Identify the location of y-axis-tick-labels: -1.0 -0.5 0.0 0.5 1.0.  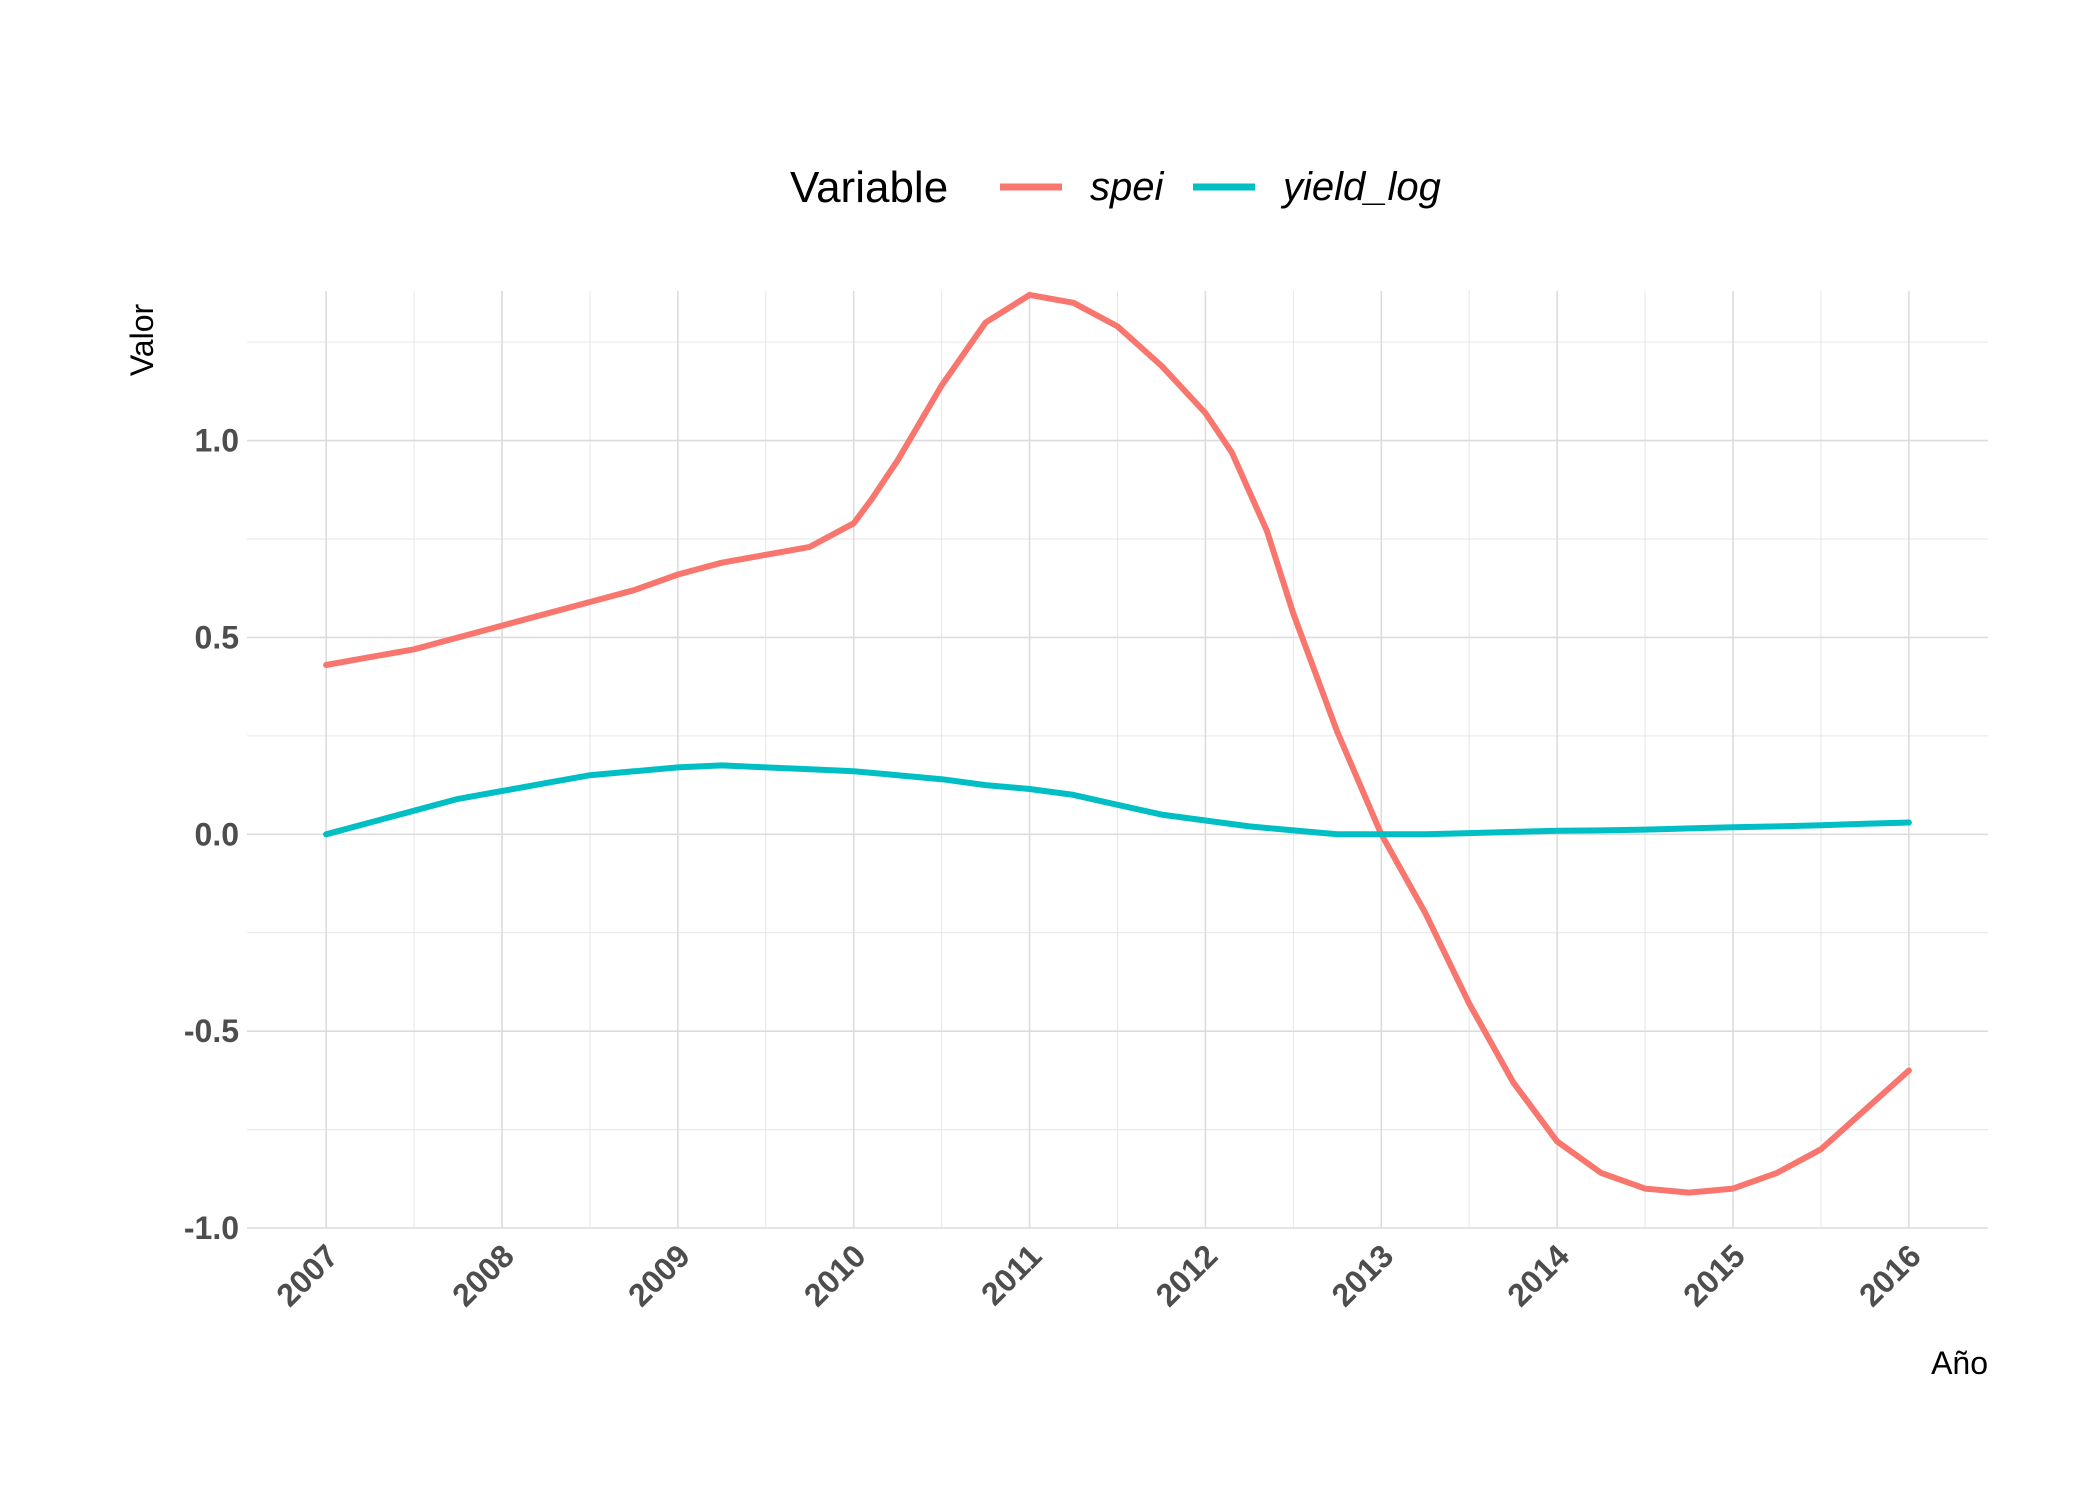
(211, 834).